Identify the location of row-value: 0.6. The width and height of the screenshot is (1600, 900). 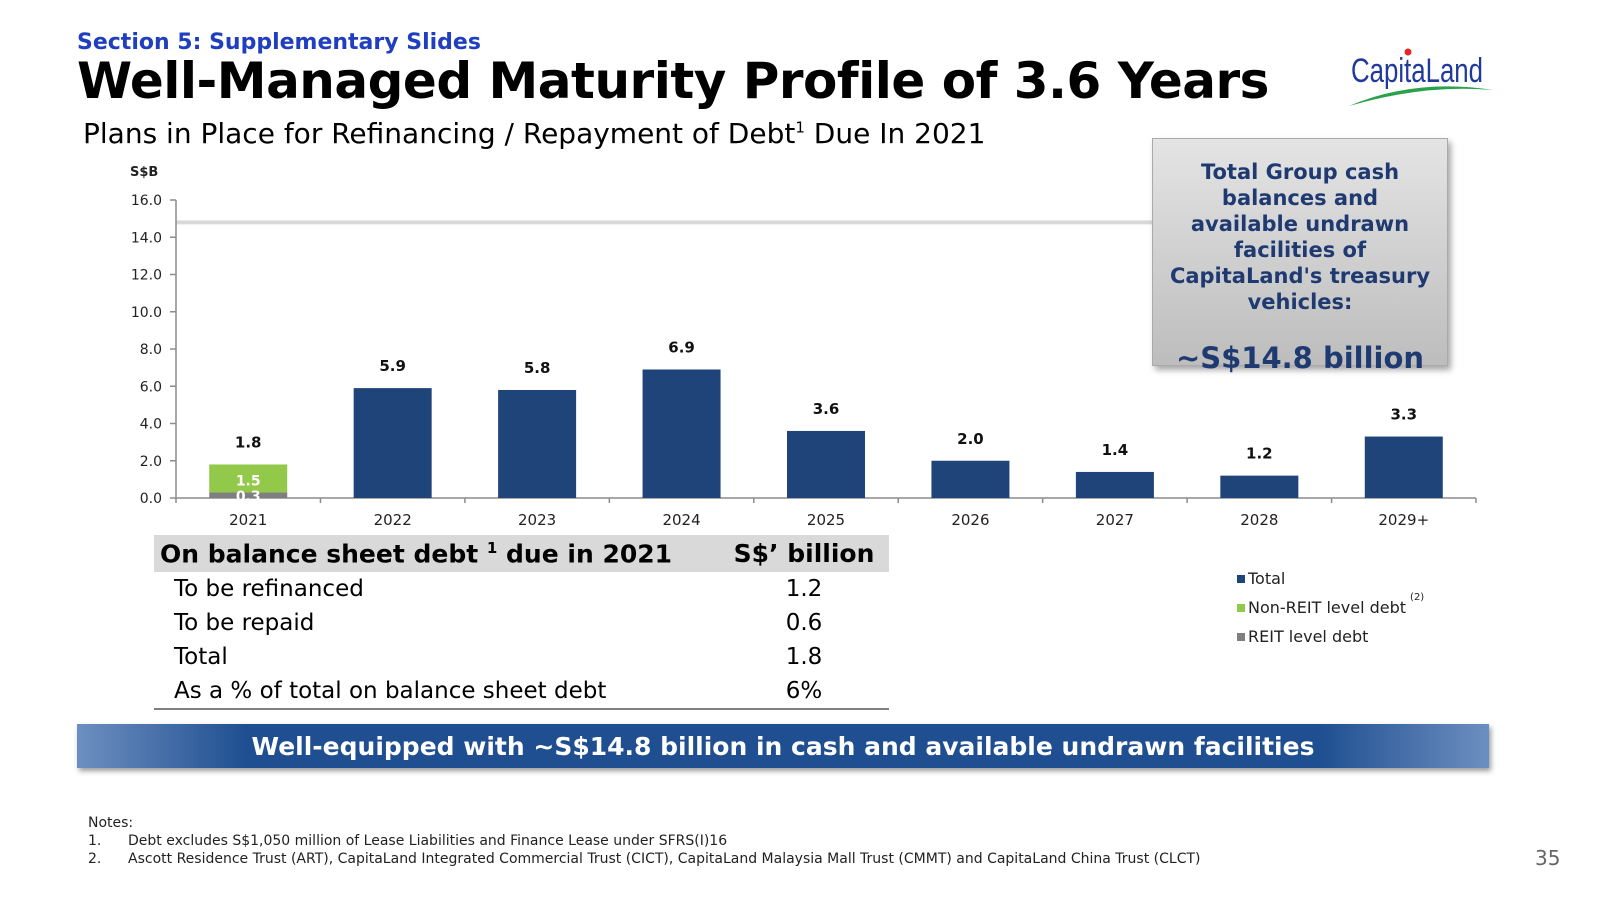
(804, 623).